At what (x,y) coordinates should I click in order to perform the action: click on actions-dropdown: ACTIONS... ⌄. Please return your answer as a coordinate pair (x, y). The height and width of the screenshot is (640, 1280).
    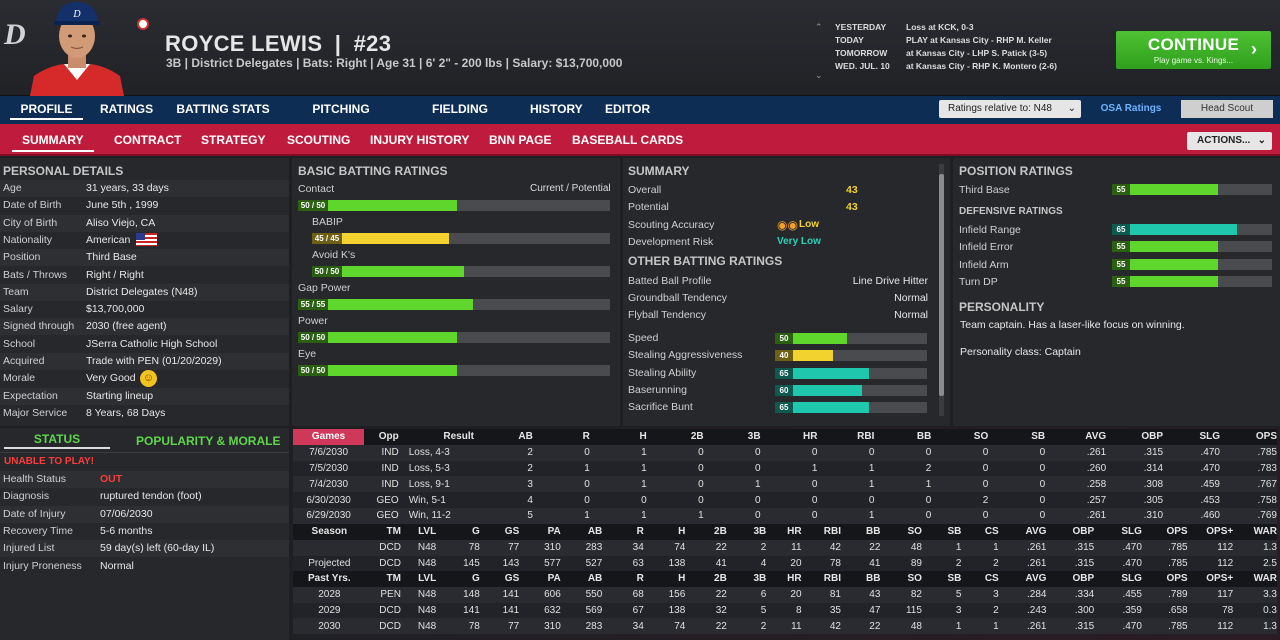
    Looking at the image, I should click on (1229, 141).